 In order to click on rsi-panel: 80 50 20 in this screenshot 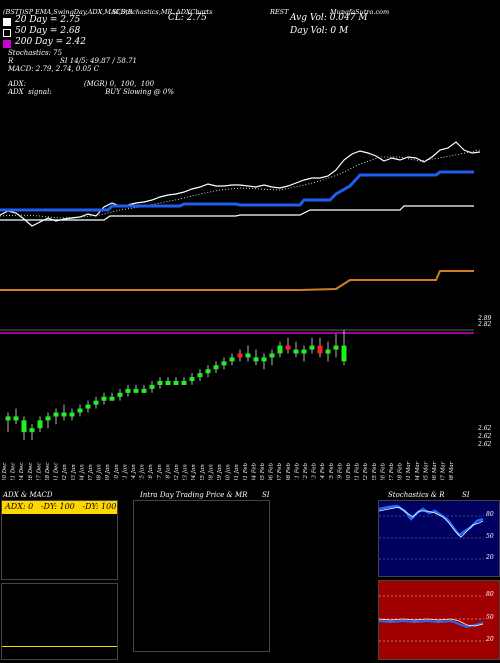, I will do `click(439, 620)`.